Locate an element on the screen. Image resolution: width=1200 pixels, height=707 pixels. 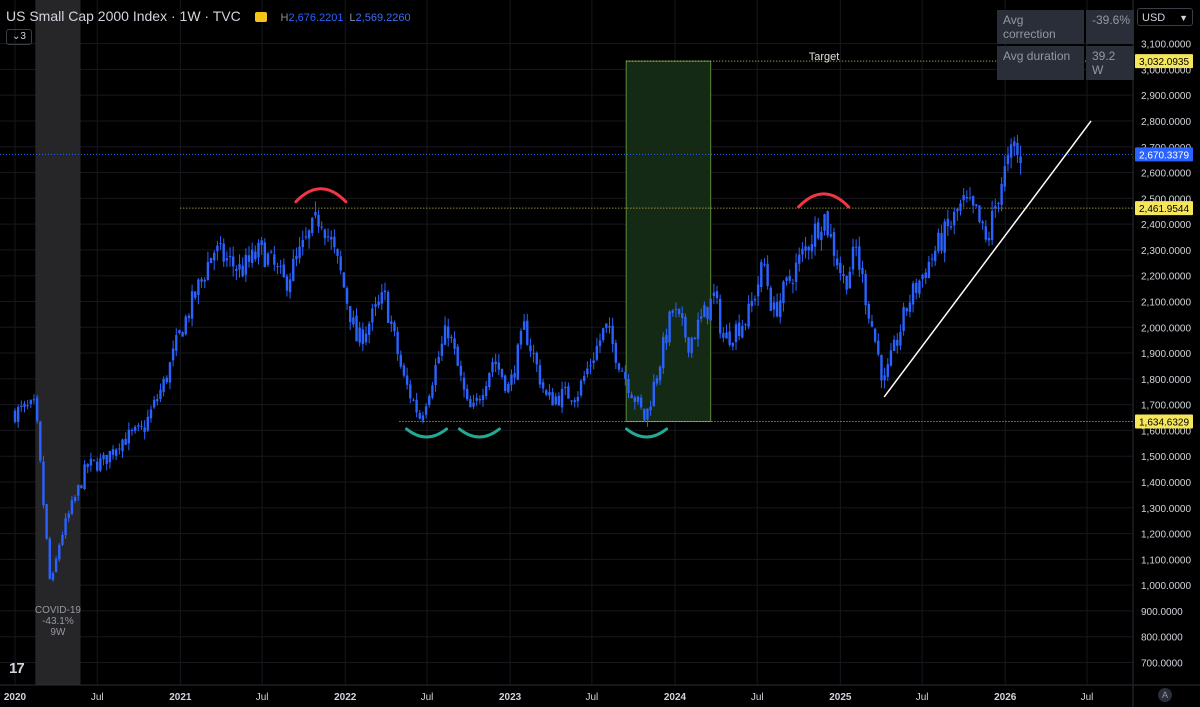
stats-value: -39.6% is located at coordinates (1110, 27).